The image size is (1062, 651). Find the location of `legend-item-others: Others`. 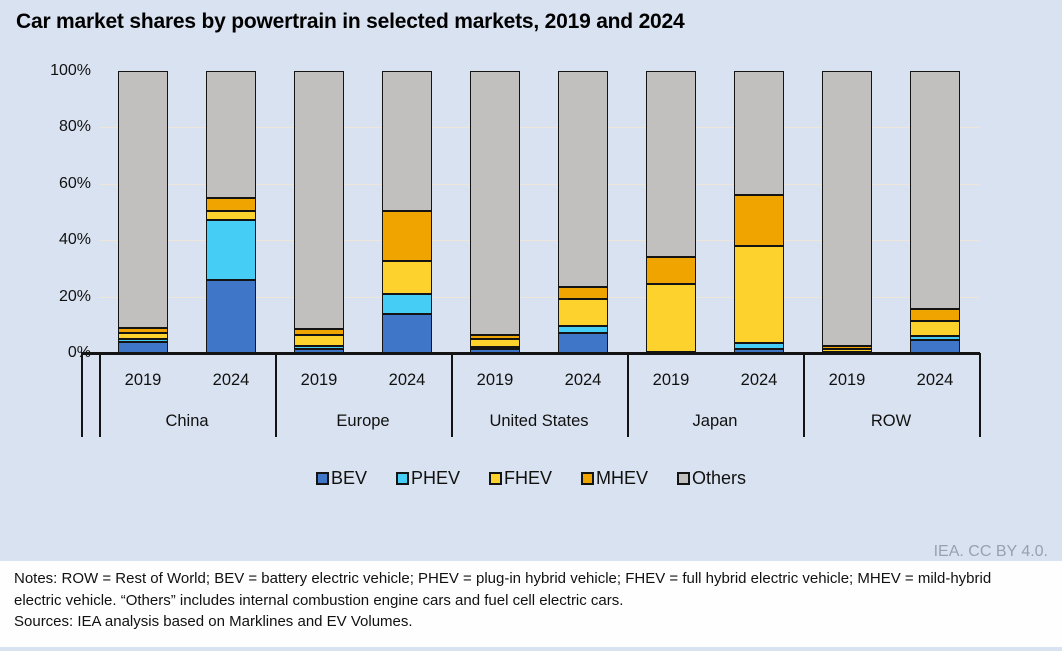

legend-item-others: Others is located at coordinates (711, 478).